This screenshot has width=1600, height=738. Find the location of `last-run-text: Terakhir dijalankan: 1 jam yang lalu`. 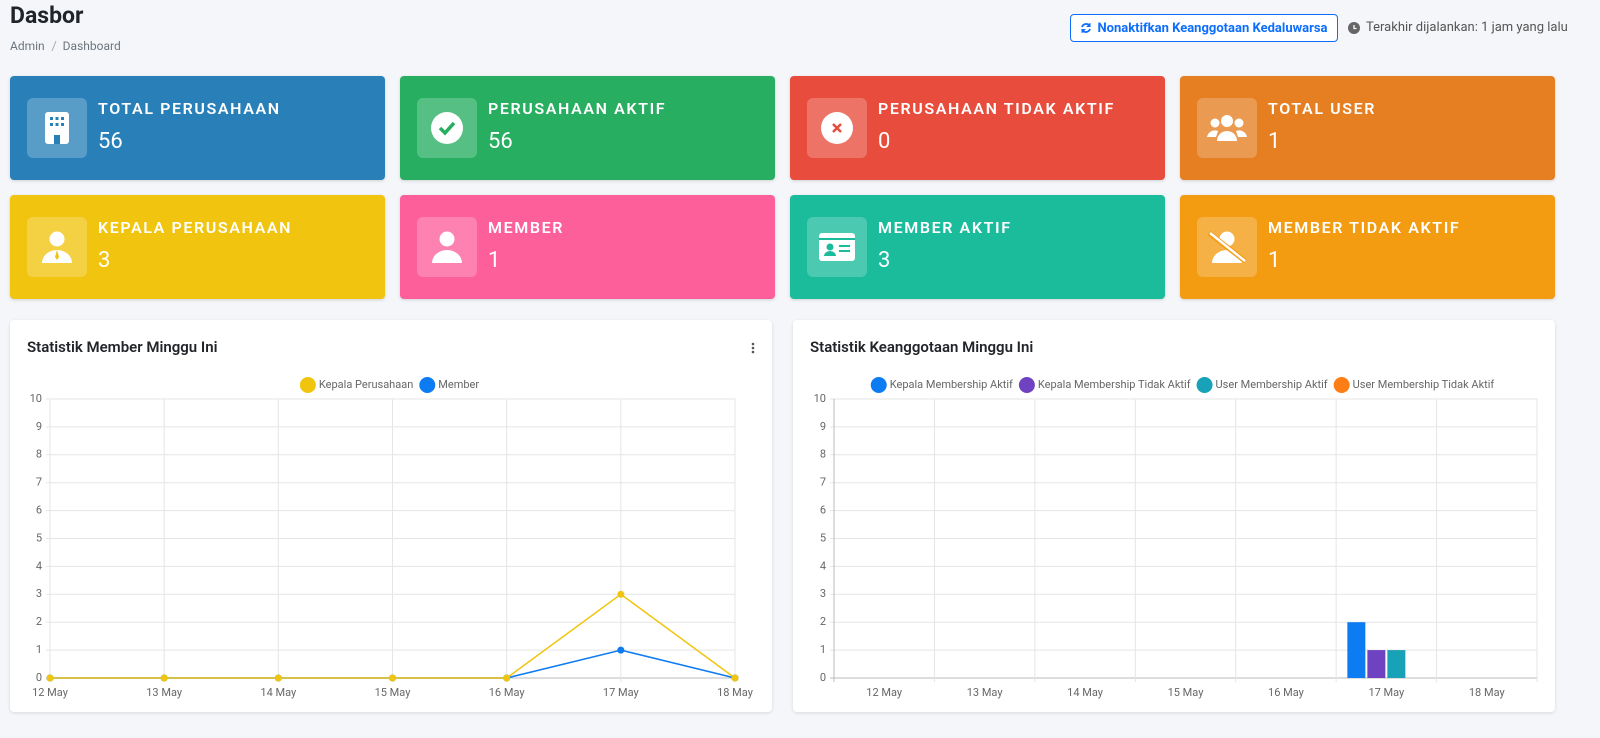

last-run-text: Terakhir dijalankan: 1 jam yang lalu is located at coordinates (1467, 27).